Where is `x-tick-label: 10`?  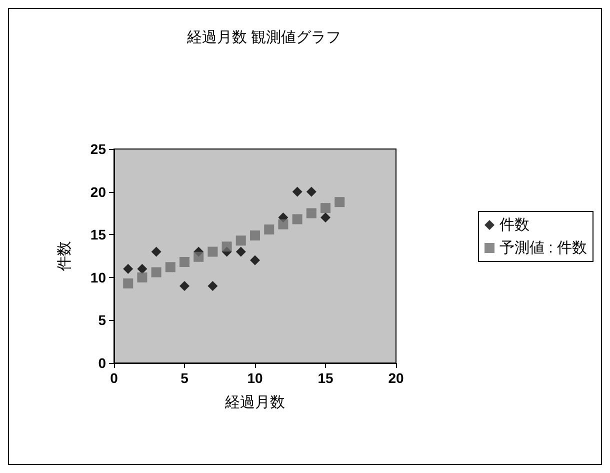 x-tick-label: 10 is located at coordinates (255, 378).